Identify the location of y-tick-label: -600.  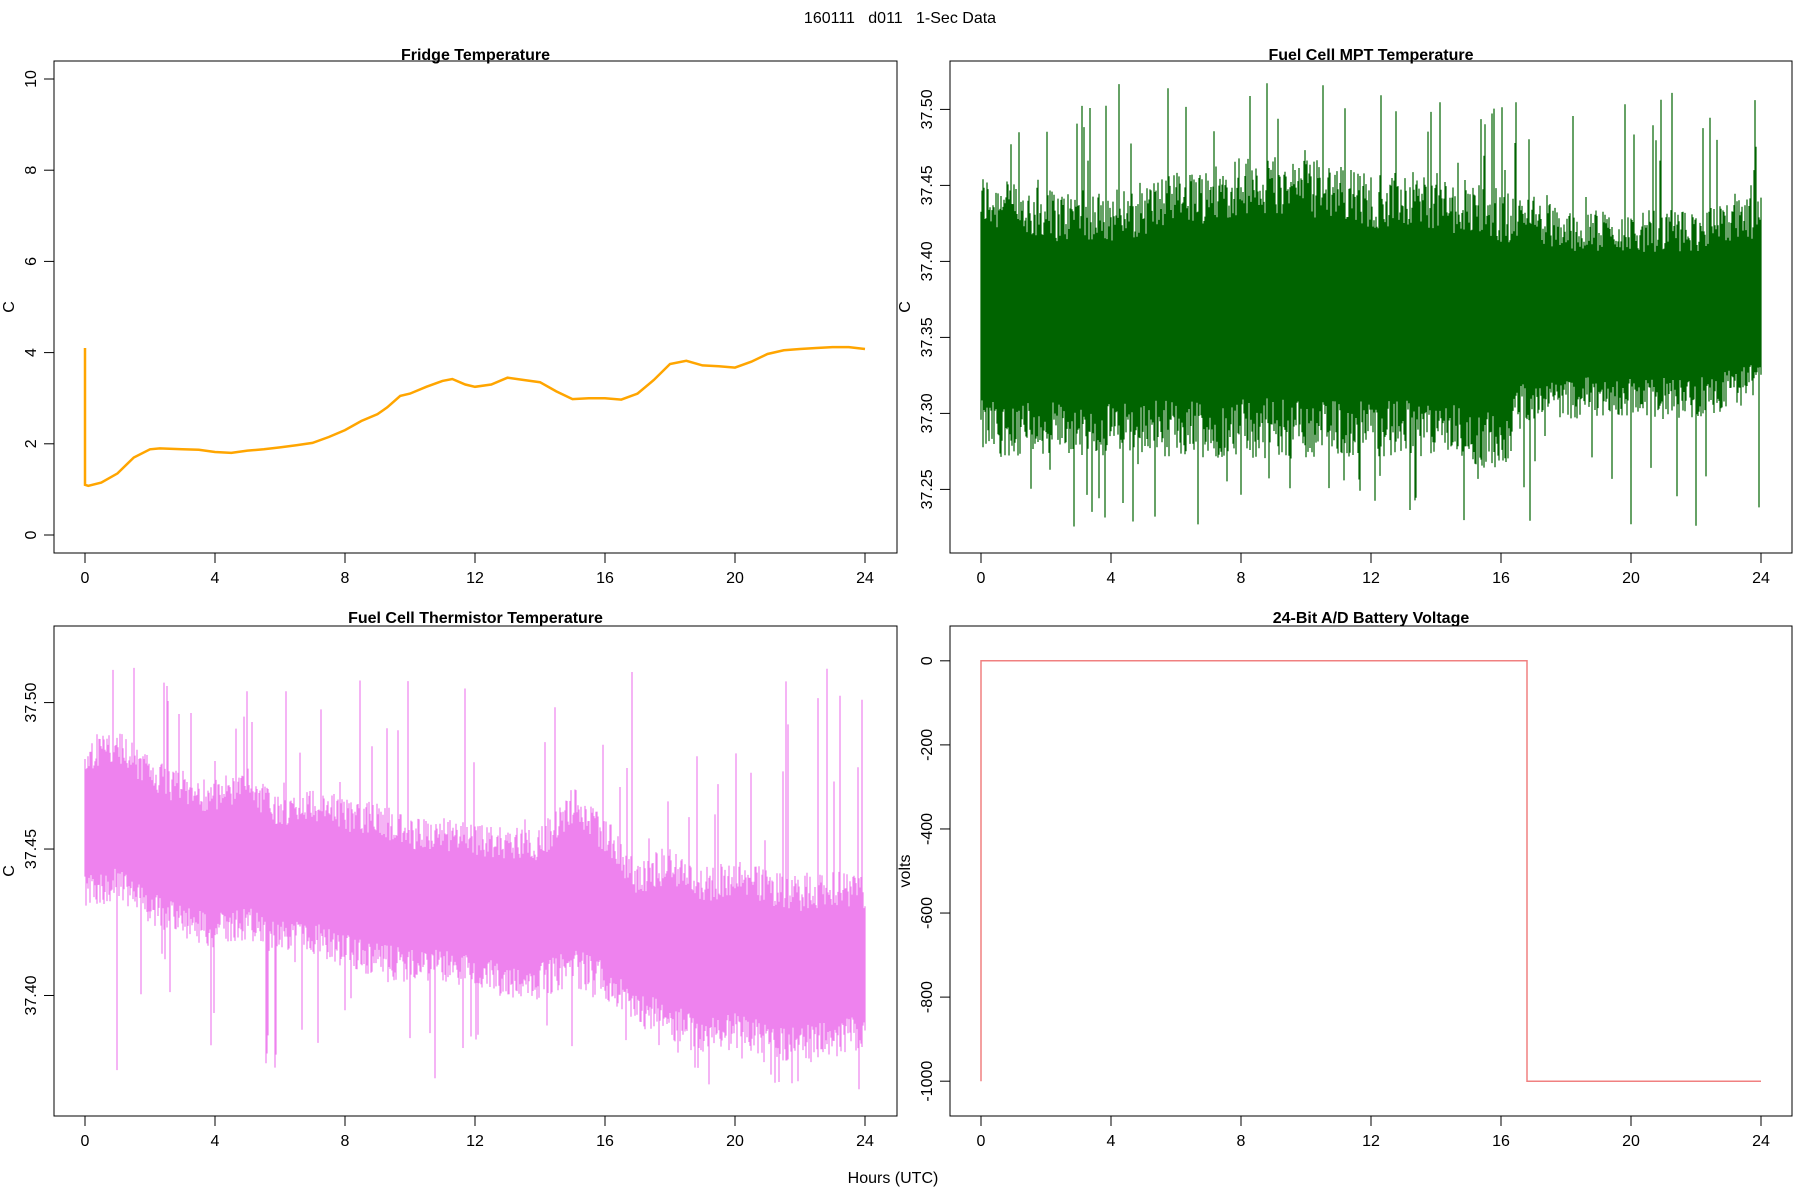
(927, 913).